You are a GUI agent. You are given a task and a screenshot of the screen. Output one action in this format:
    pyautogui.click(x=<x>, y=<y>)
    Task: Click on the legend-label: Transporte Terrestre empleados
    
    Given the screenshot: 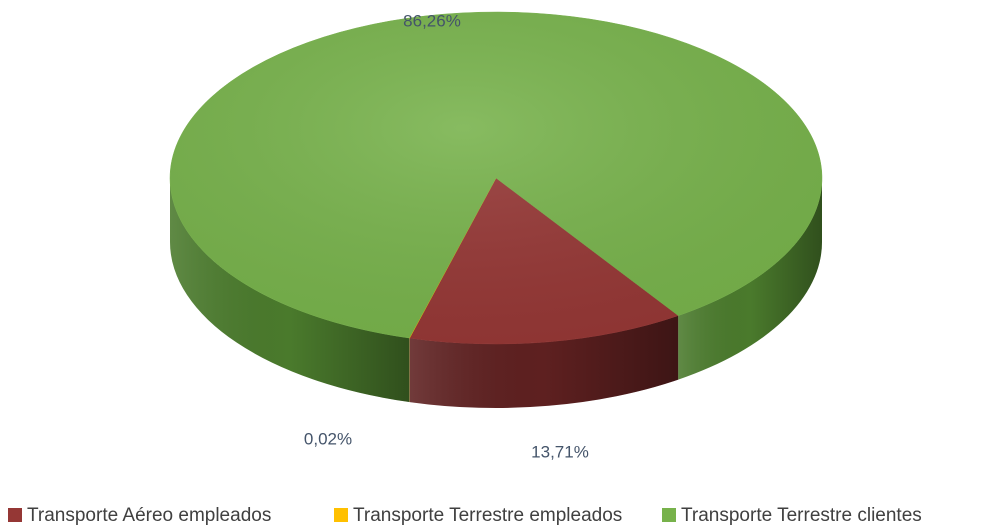 What is the action you would take?
    pyautogui.click(x=487, y=515)
    